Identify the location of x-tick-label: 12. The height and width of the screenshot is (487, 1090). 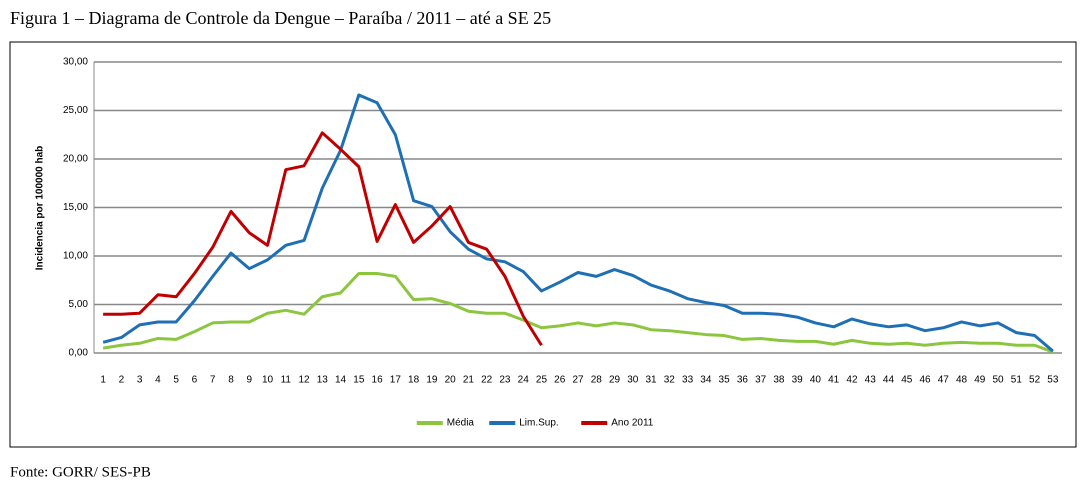
(304, 380).